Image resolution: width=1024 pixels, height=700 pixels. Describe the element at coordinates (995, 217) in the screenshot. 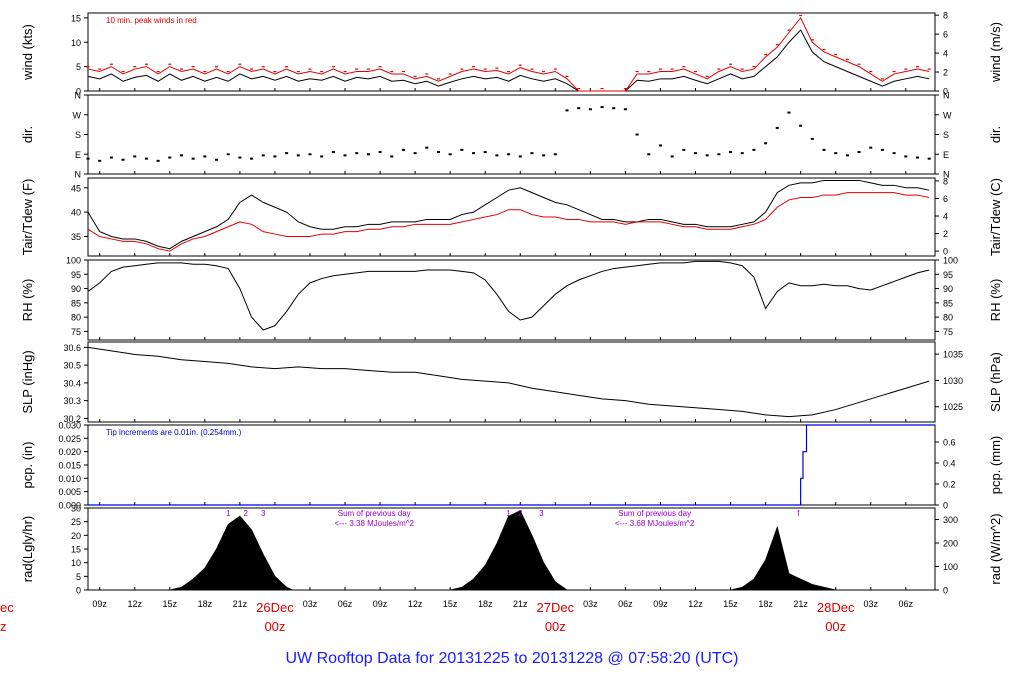

I see `temp-ylabel-right: Tair/Tdew (C)` at that location.